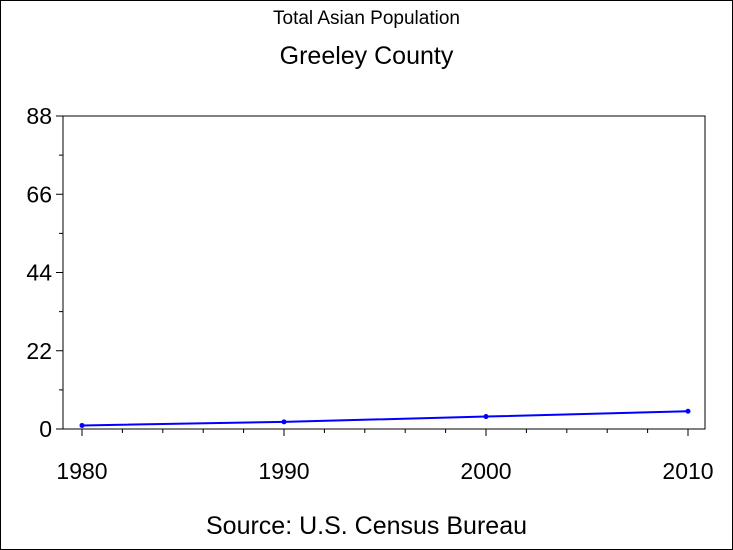 This screenshot has height=550, width=733. I want to click on y-tick-label: 22, so click(39, 351).